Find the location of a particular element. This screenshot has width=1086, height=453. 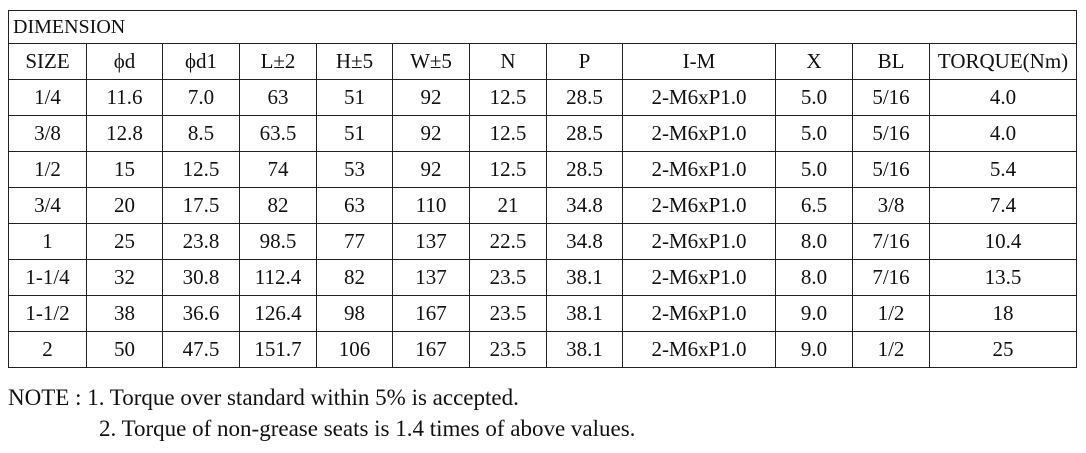

table-cell: 50 is located at coordinates (124, 349).